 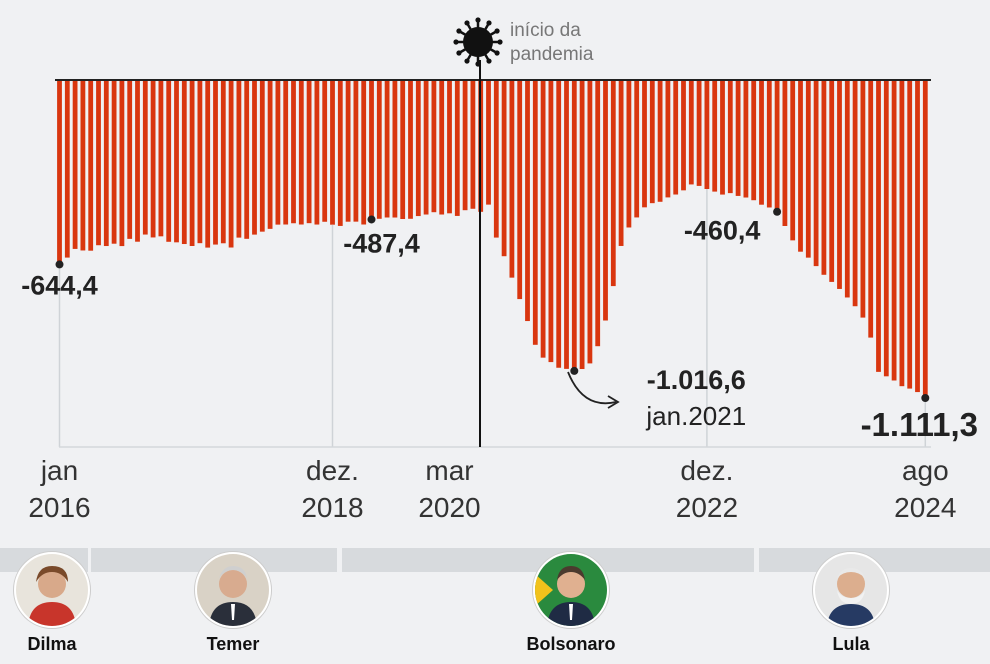 What do you see at coordinates (919, 424) in the screenshot?
I see `callout-value: -1.111,3` at bounding box center [919, 424].